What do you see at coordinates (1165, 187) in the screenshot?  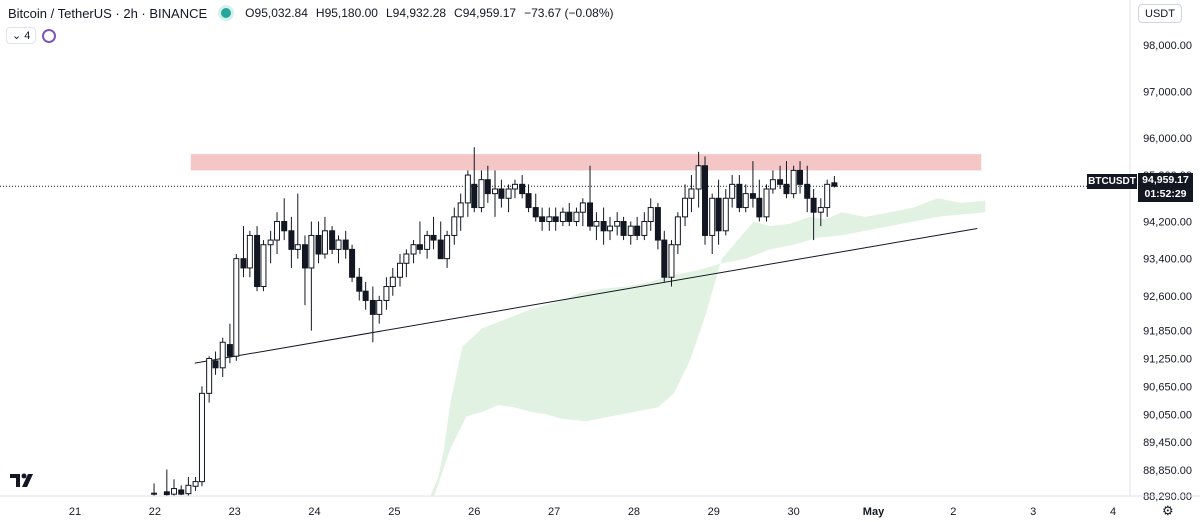 I see `badge-price-box: 94,959.17 01:52:29` at bounding box center [1165, 187].